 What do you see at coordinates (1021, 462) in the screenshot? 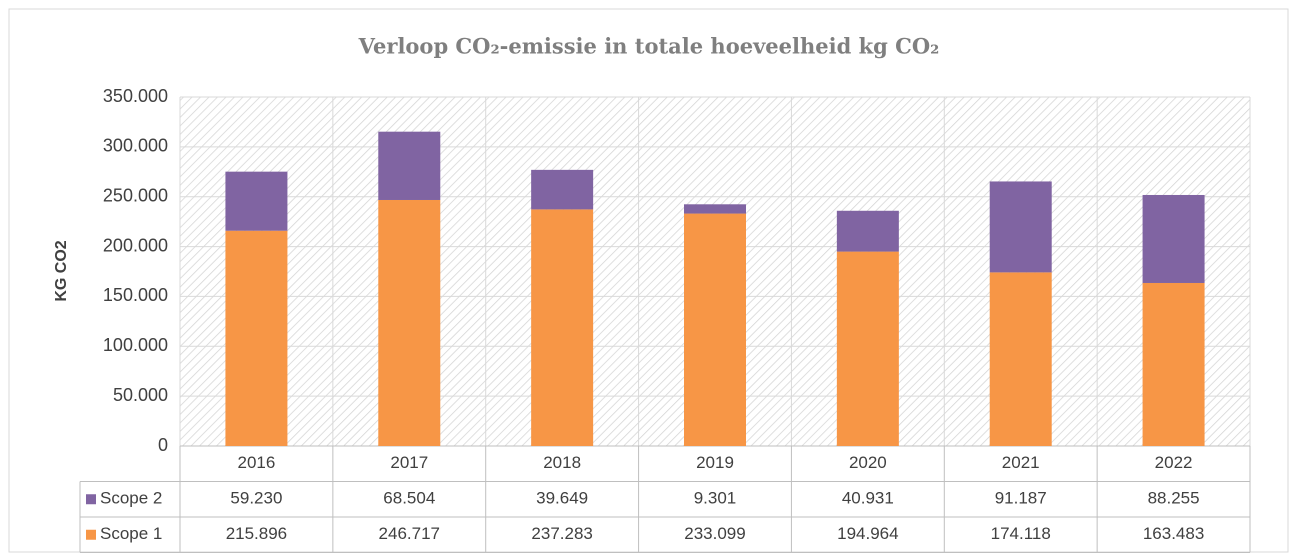
I see `x-tick-label: 2021` at bounding box center [1021, 462].